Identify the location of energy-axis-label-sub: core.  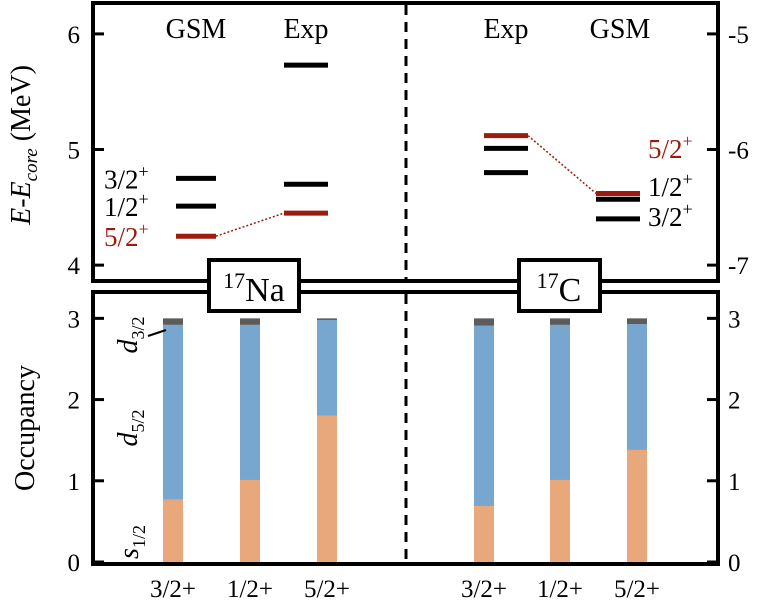
(31, 164).